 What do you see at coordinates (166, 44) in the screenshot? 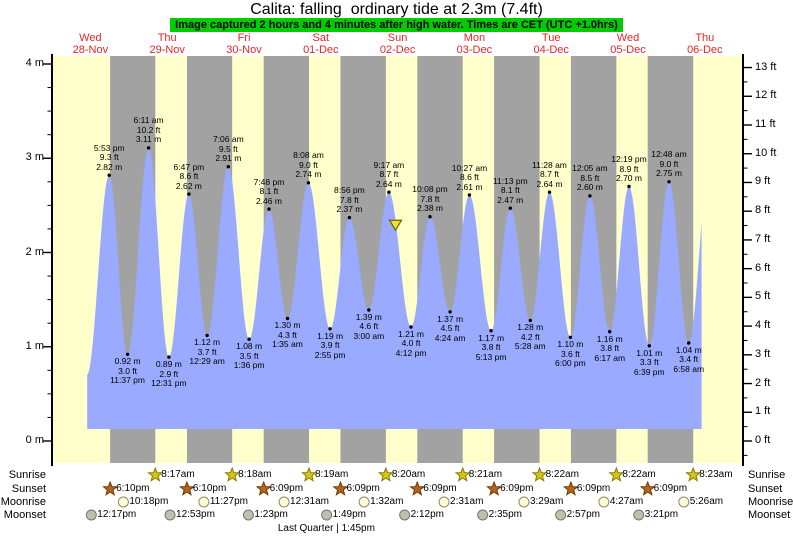
I see `day-label: Thu 29-Nov` at bounding box center [166, 44].